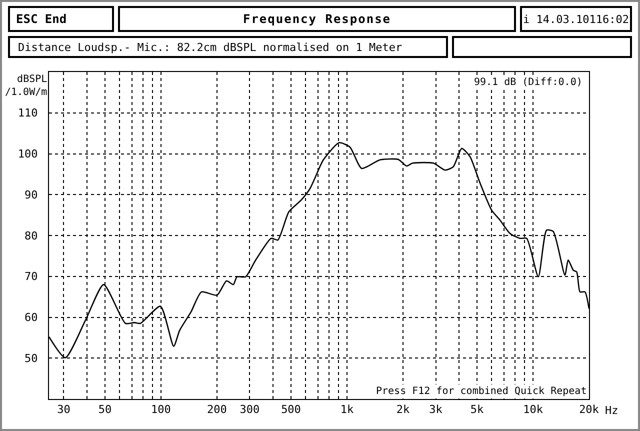  I want to click on y-tick-label: 100, so click(28, 154).